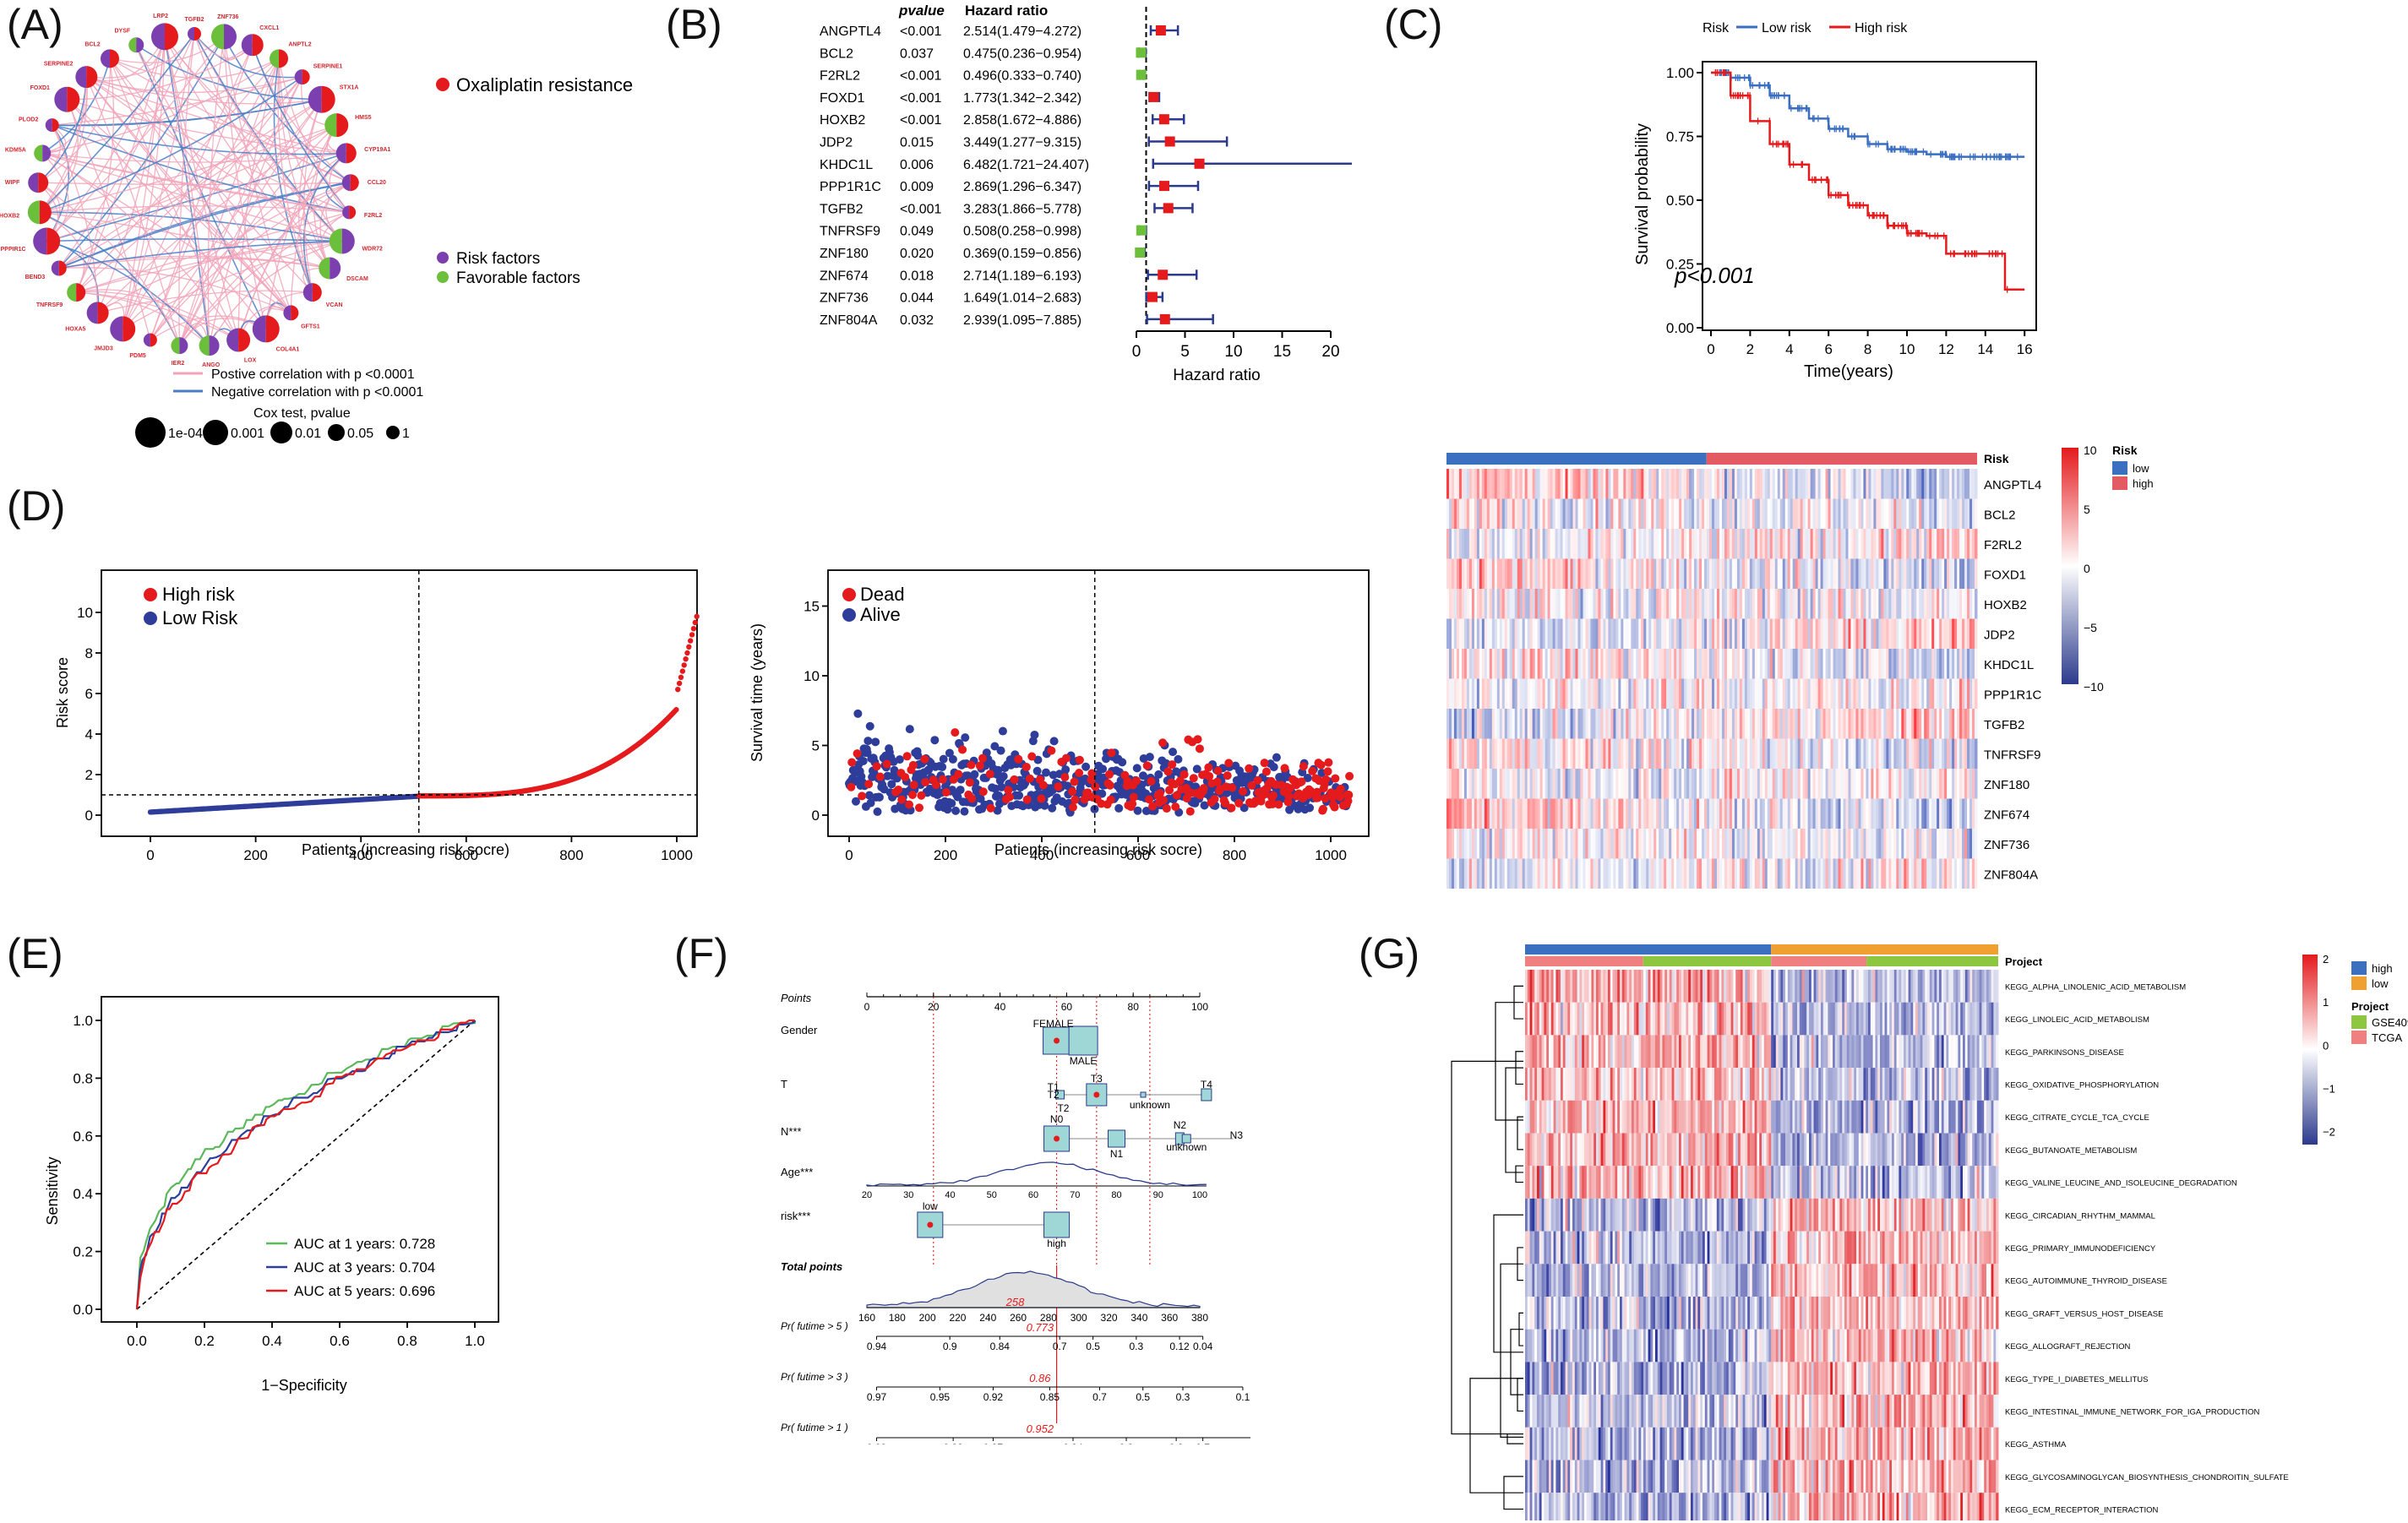  What do you see at coordinates (850, 187) in the screenshot?
I see `forest-gene: PPP1R1C` at bounding box center [850, 187].